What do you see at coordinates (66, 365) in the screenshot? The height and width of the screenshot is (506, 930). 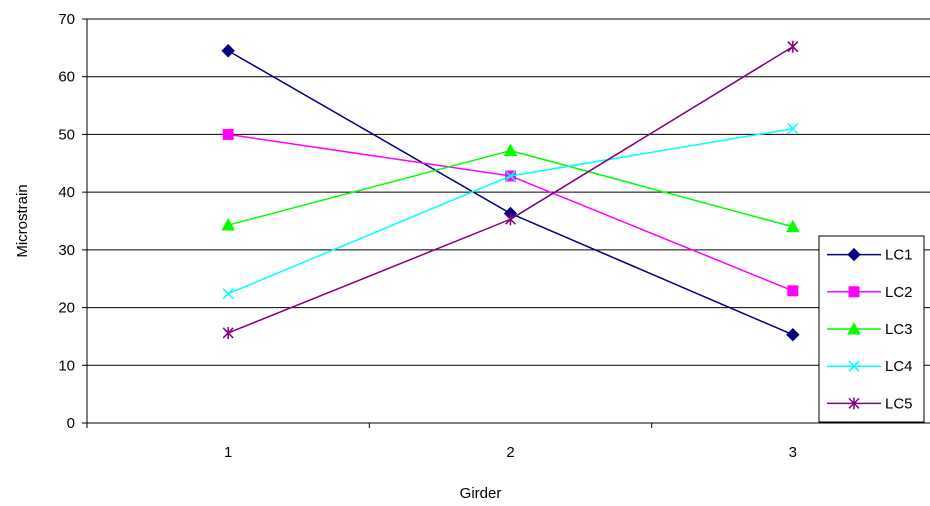 I see `y-tick-label: 10` at bounding box center [66, 365].